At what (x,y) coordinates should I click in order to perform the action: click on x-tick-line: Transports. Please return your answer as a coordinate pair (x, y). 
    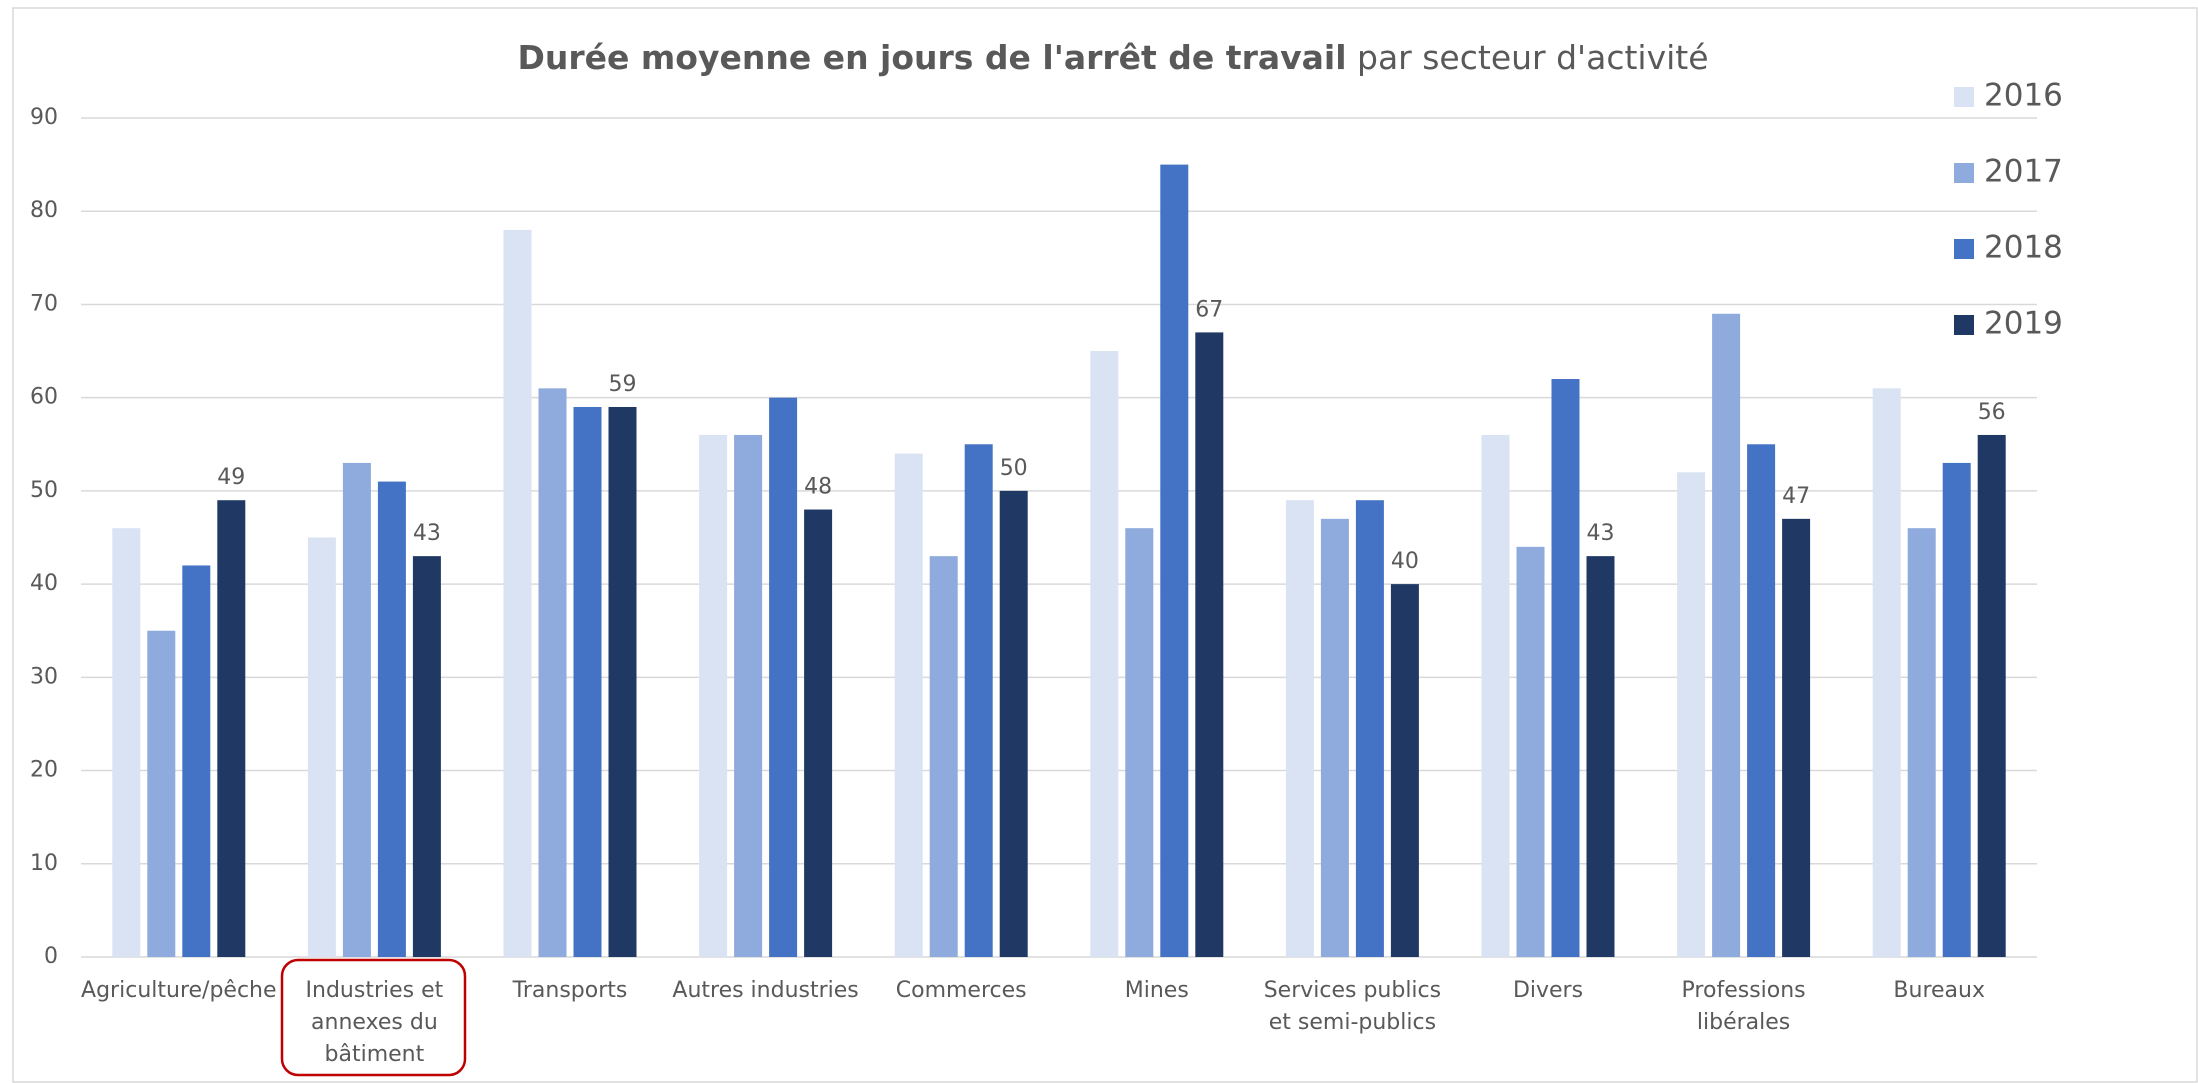
    Looking at the image, I should click on (570, 990).